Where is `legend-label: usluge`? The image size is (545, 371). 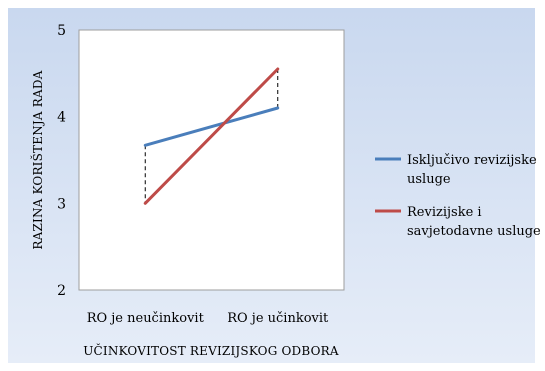
legend-label: usluge is located at coordinates (429, 179).